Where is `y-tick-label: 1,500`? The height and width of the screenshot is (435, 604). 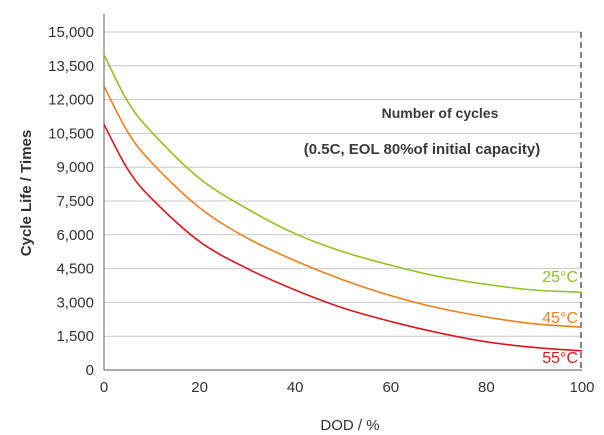
y-tick-label: 1,500 is located at coordinates (75, 336).